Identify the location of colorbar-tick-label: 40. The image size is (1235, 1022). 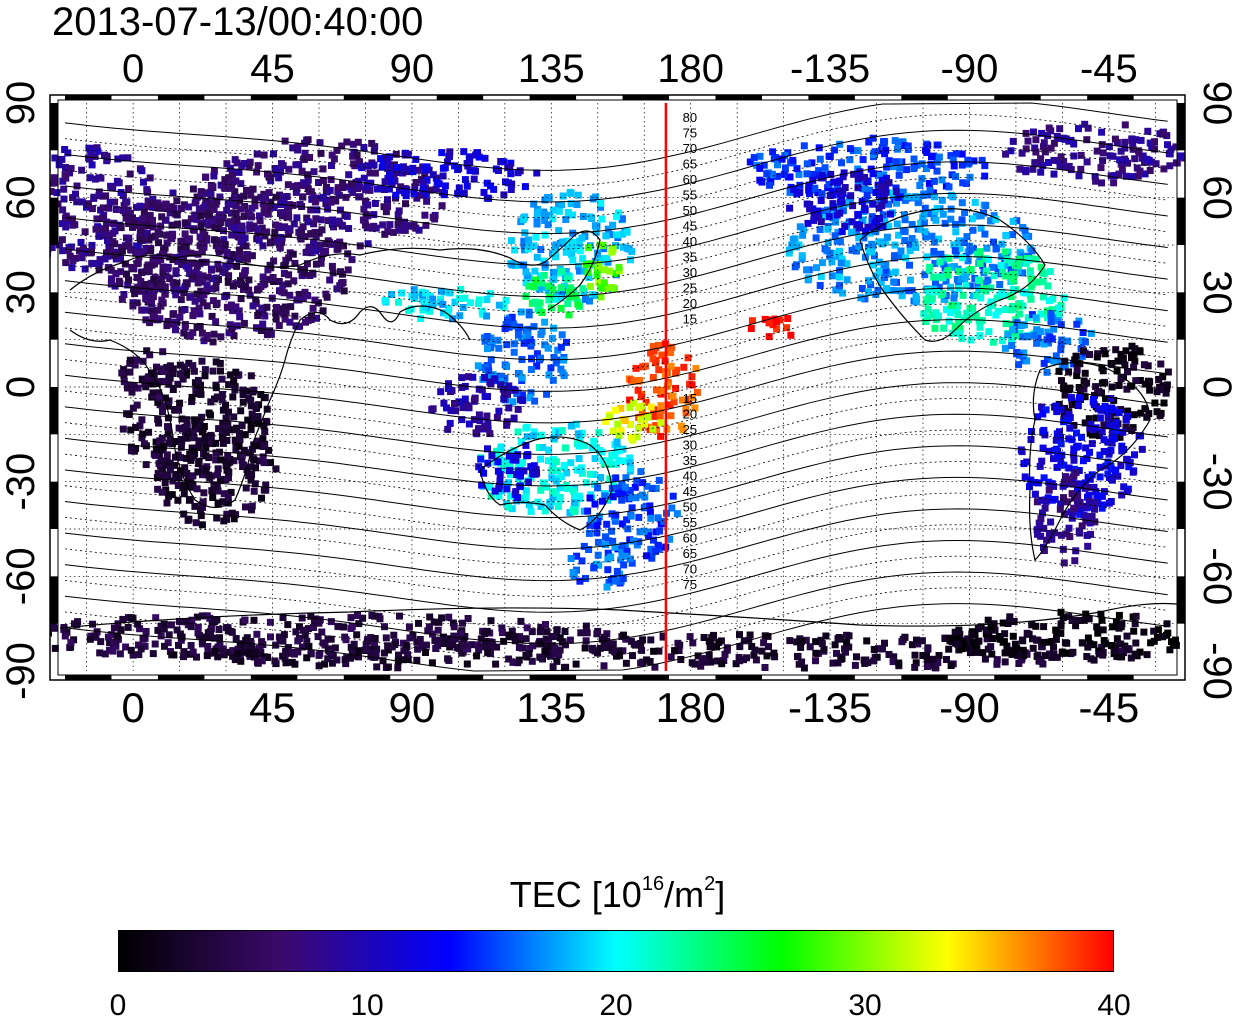
(1113, 1006).